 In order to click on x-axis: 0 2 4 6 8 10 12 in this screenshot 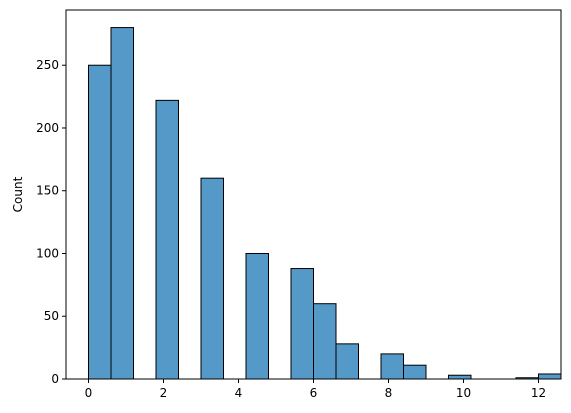, I will do `click(315, 389)`.